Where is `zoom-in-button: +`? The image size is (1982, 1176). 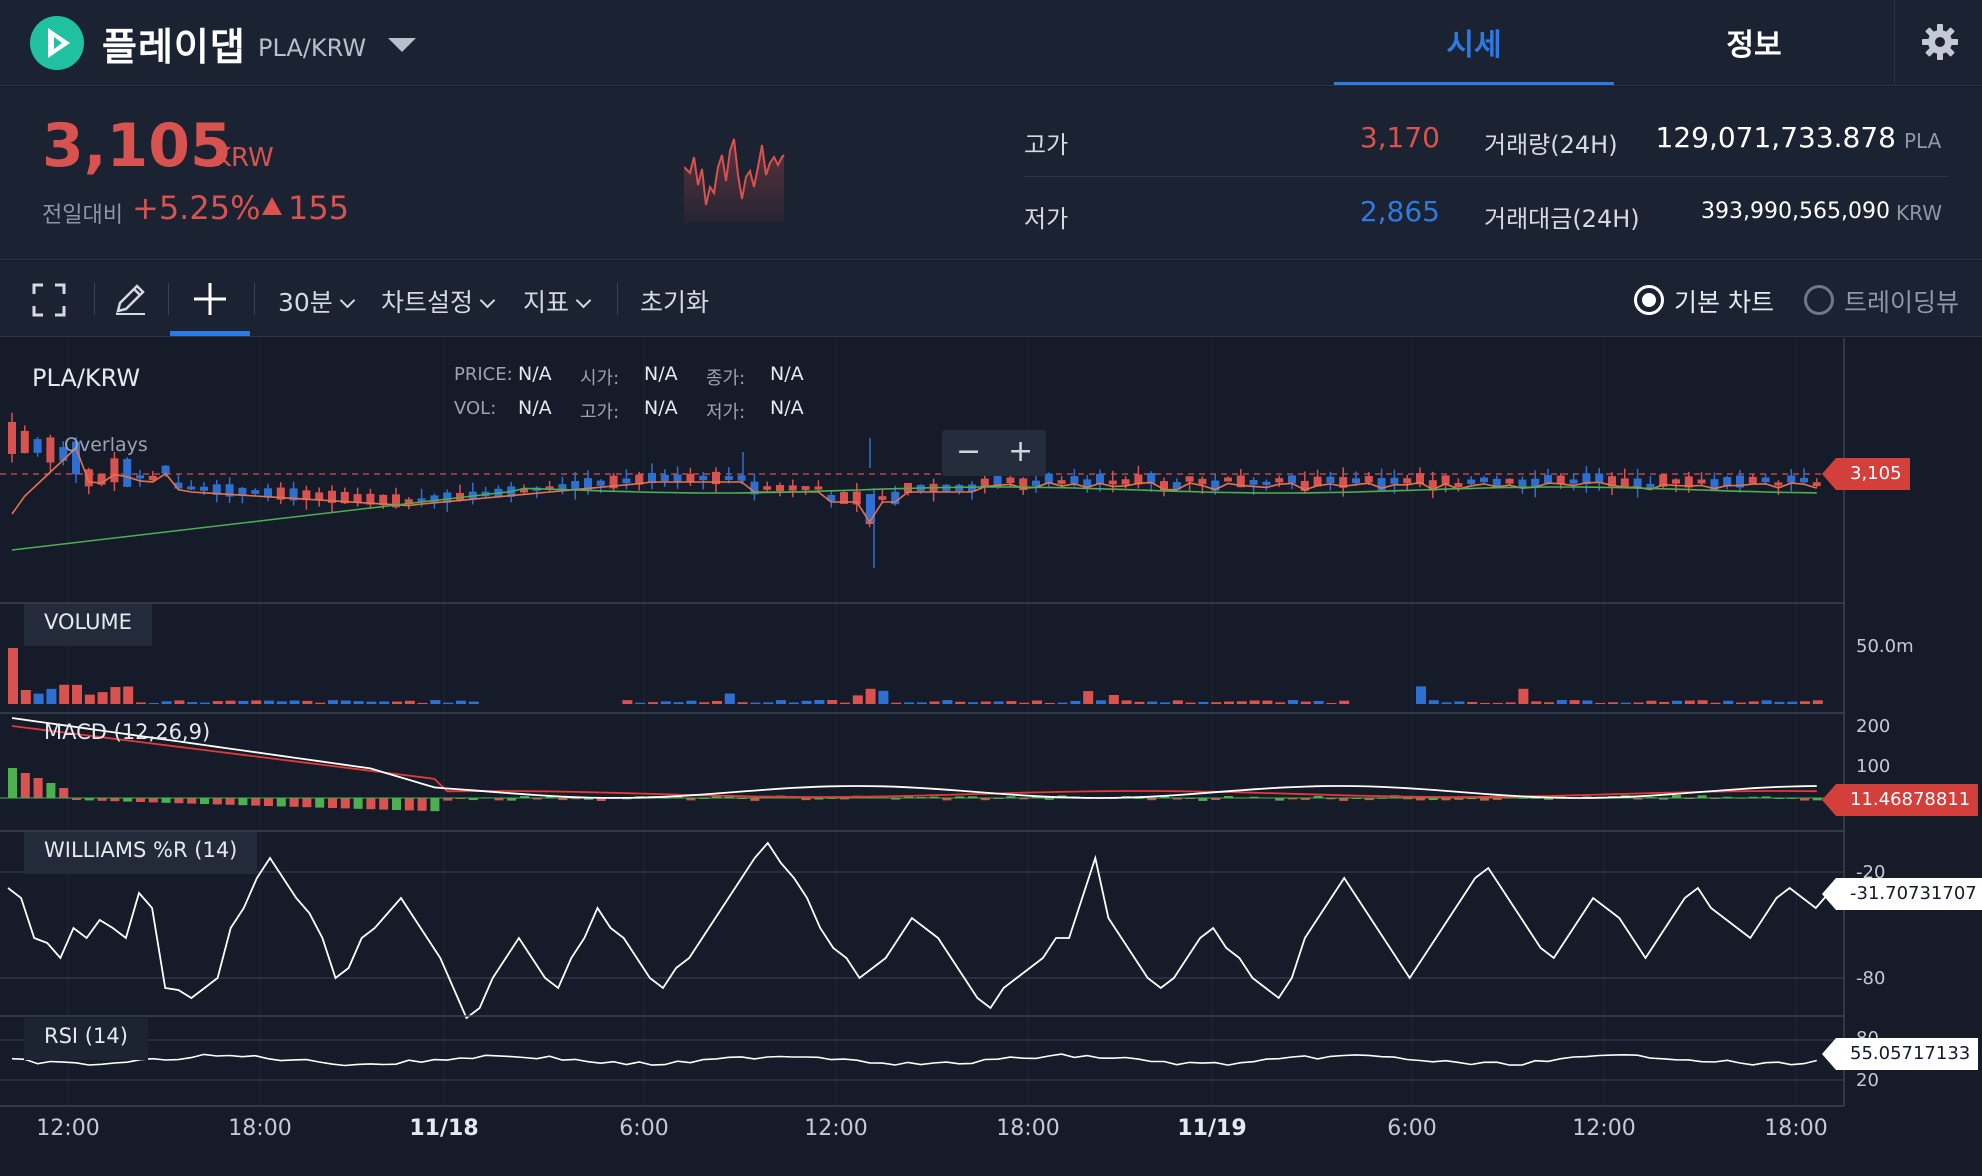 zoom-in-button: + is located at coordinates (1021, 451).